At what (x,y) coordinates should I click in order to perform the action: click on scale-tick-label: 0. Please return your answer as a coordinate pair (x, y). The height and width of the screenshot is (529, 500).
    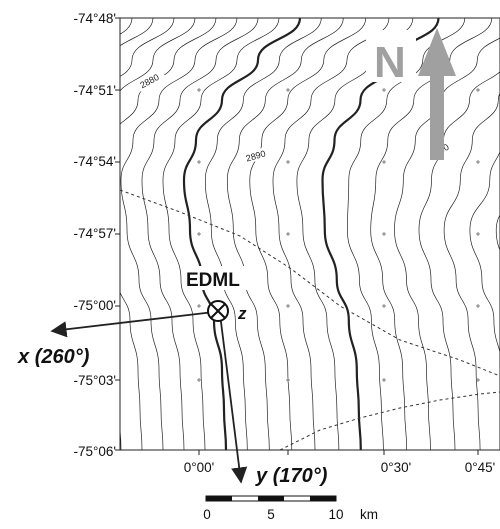
    Looking at the image, I should click on (207, 514).